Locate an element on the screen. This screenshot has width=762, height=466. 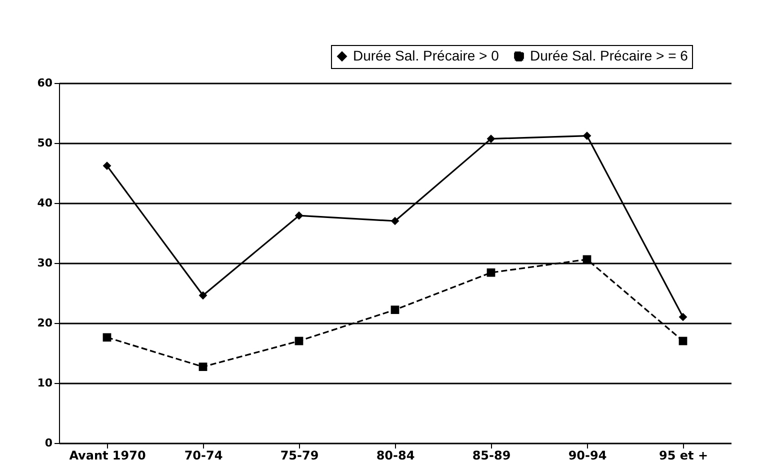
x-tick-label: 75-79 is located at coordinates (299, 455).